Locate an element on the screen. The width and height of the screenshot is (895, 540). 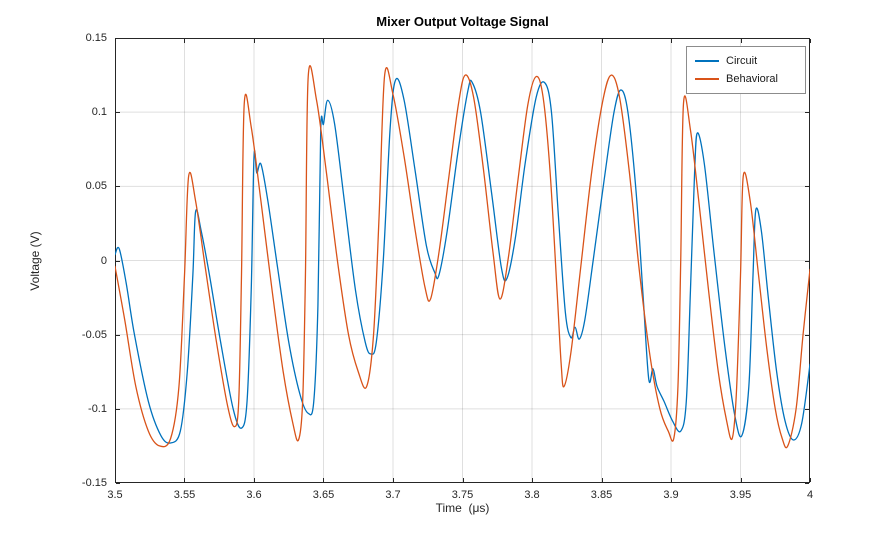
legend-entry-circuit: Circuit is located at coordinates (746, 61).